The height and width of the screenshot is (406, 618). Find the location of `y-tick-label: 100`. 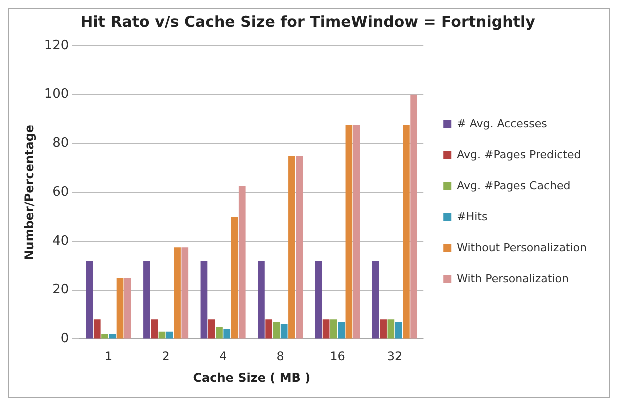

y-tick-label: 100 is located at coordinates (57, 94).